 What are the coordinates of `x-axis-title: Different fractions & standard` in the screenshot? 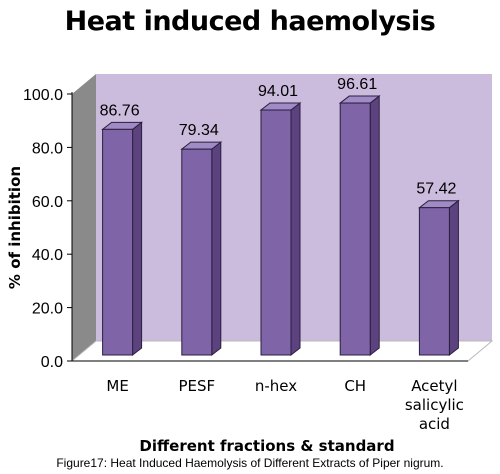 It's located at (266, 446).